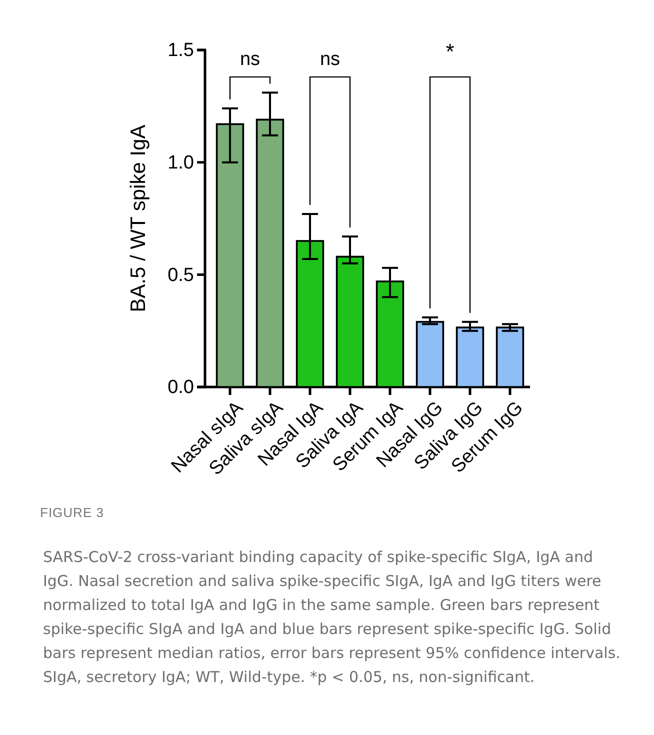 The width and height of the screenshot is (654, 735). I want to click on y-tick-label: 0.5, so click(181, 275).